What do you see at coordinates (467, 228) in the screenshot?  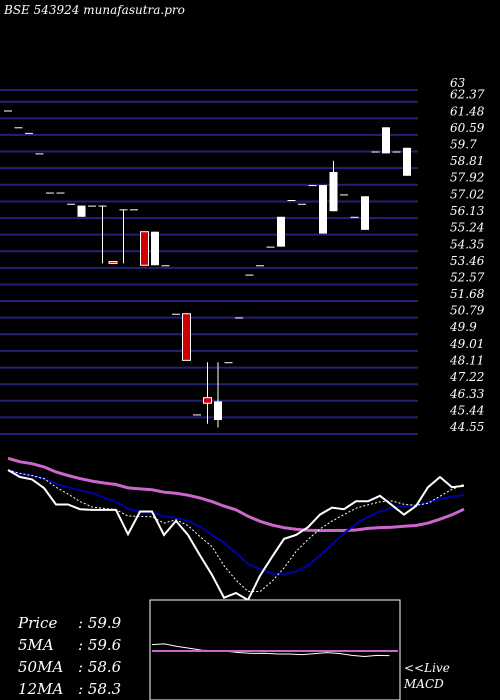 I see `y-tick-label: 55.24` at bounding box center [467, 228].